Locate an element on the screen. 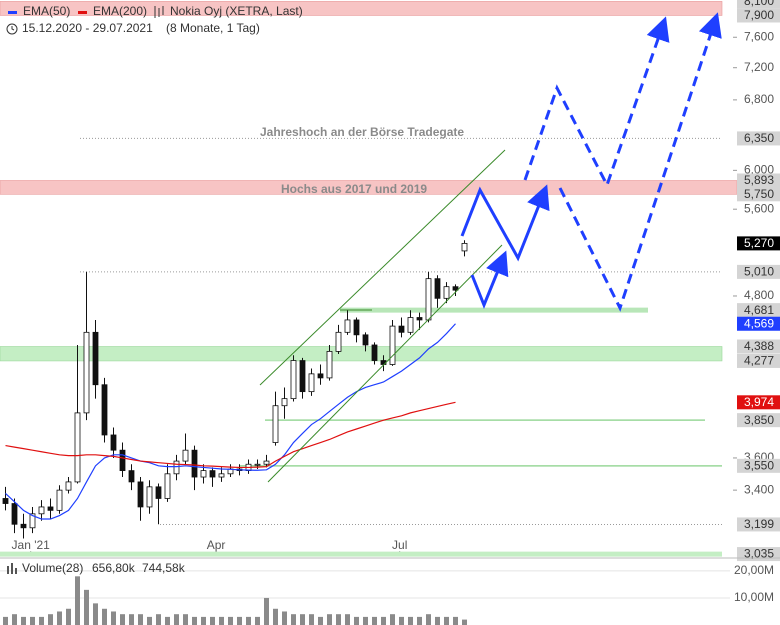  y-tick-label: 6,000 is located at coordinates (759, 170).